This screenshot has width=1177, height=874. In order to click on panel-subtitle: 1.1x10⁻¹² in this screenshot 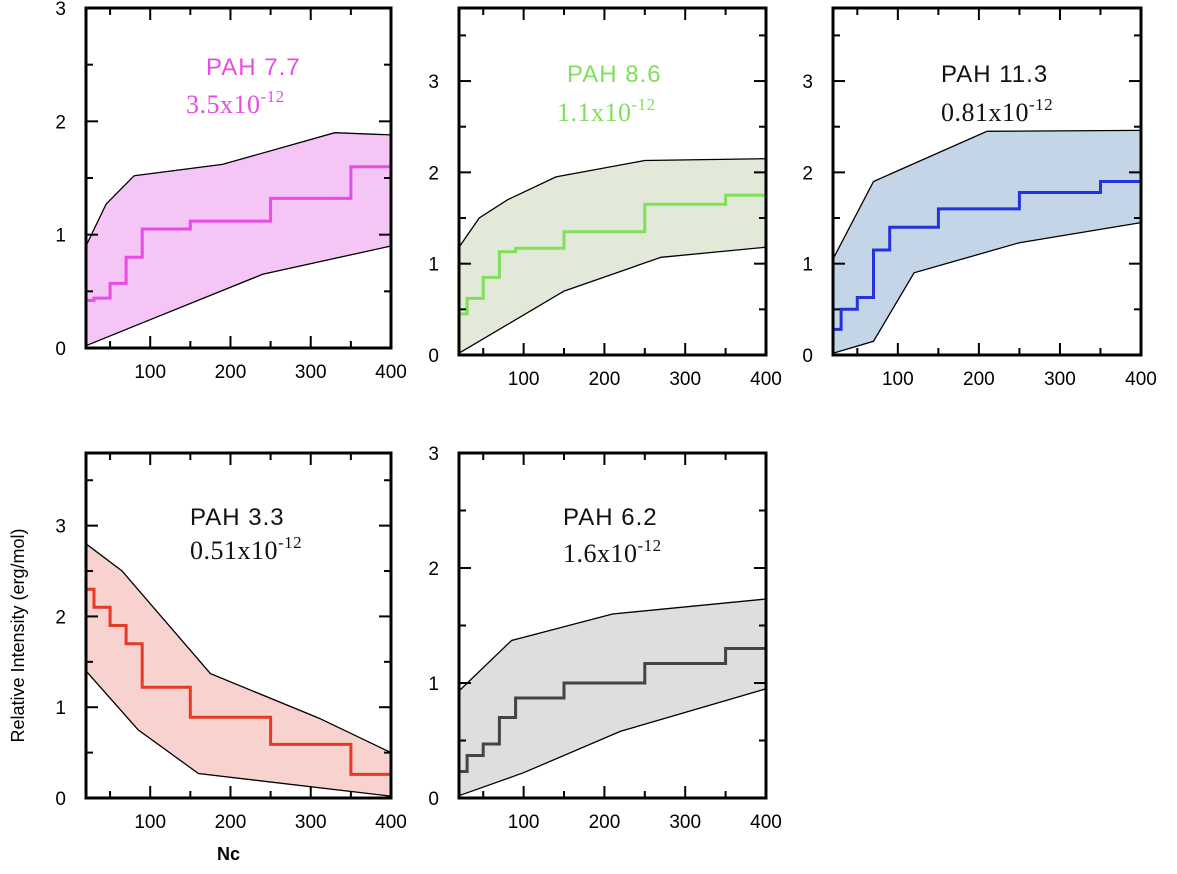, I will do `click(606, 111)`.